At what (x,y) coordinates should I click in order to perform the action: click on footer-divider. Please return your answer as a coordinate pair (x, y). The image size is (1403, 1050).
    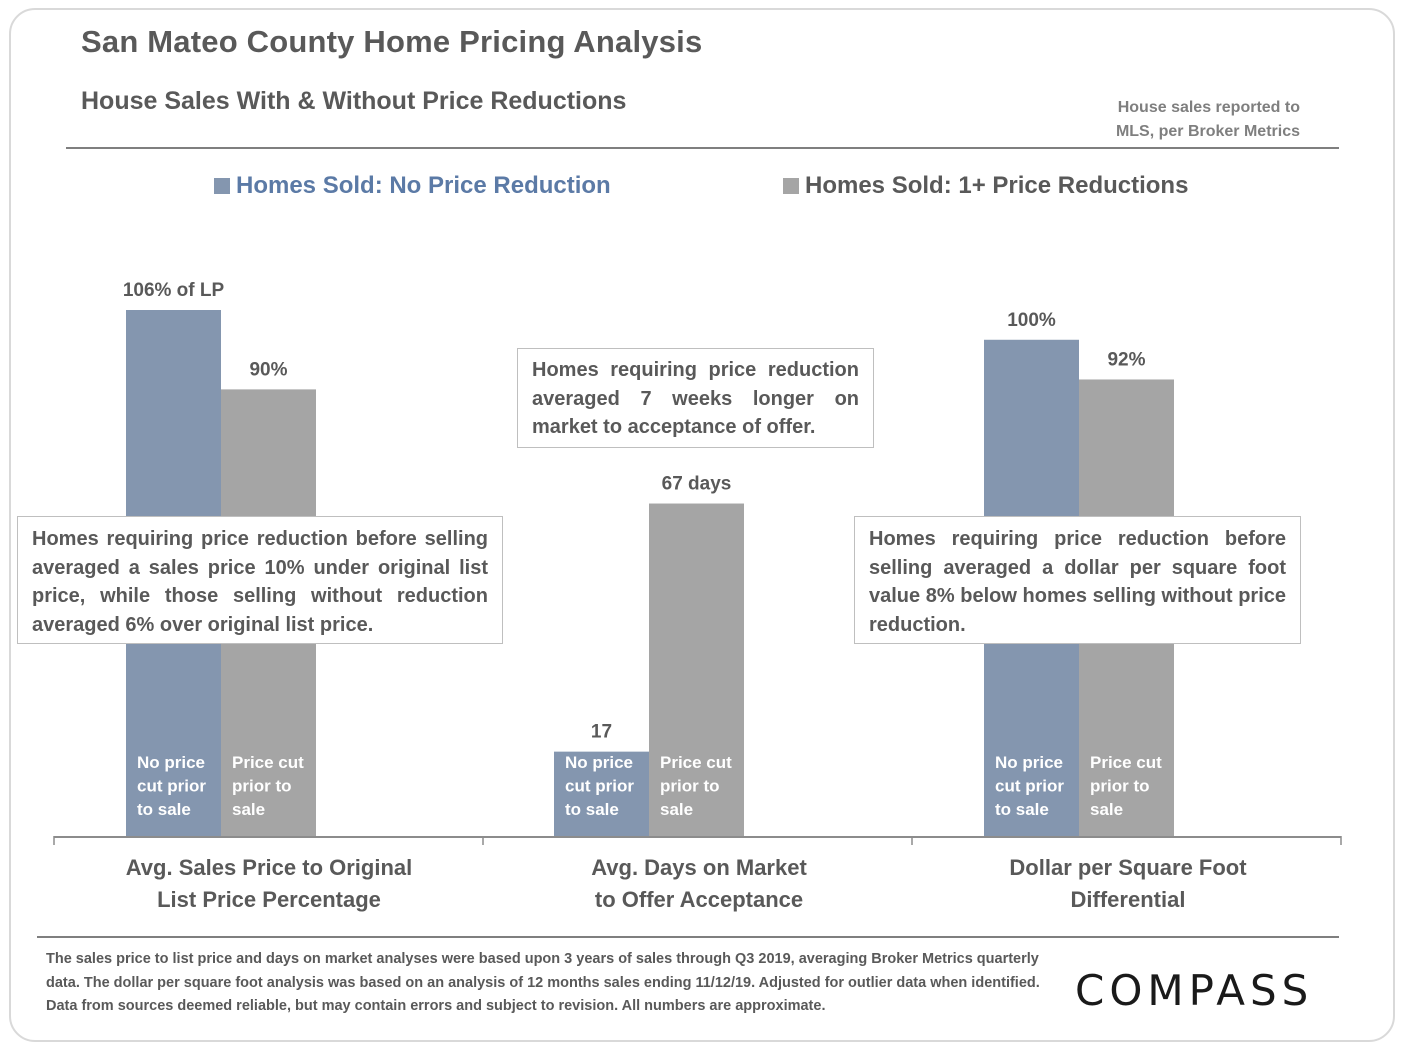
    Looking at the image, I should click on (688, 937).